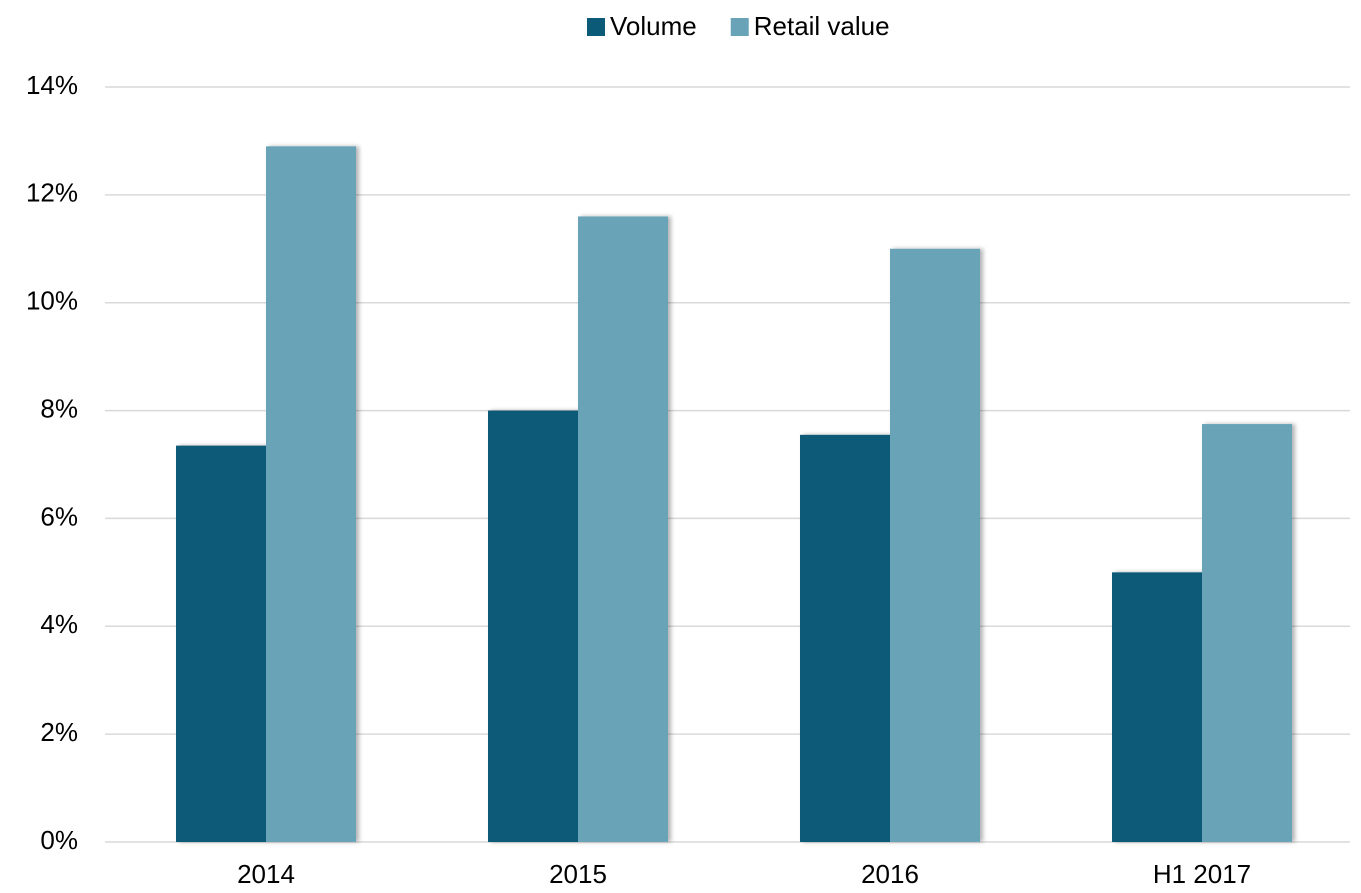 The image size is (1361, 893). Describe the element at coordinates (59, 732) in the screenshot. I see `y-tick-label: 2%` at that location.